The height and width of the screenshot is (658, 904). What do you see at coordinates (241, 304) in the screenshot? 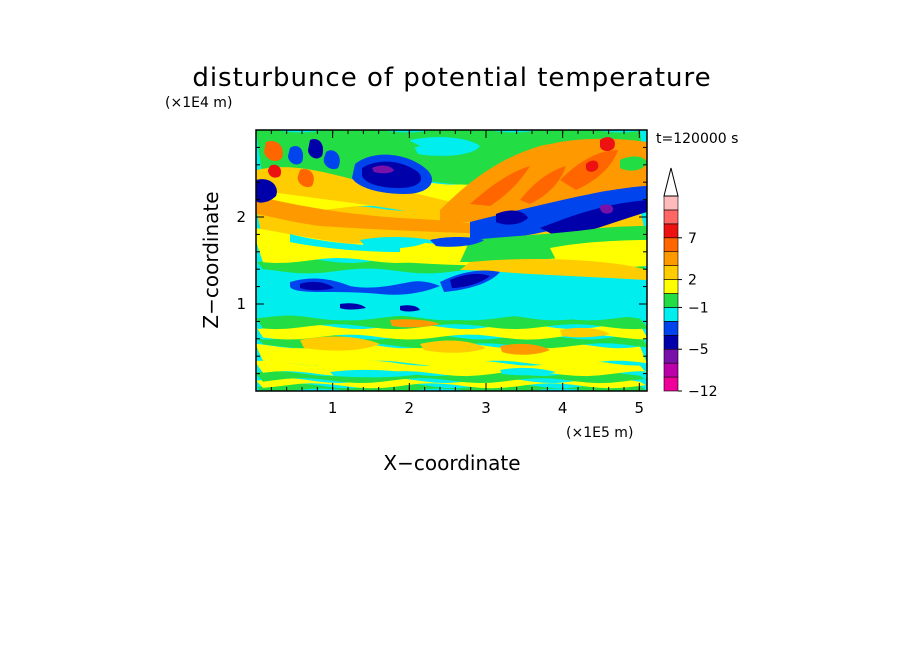
I see `y-tick-label: 1` at bounding box center [241, 304].